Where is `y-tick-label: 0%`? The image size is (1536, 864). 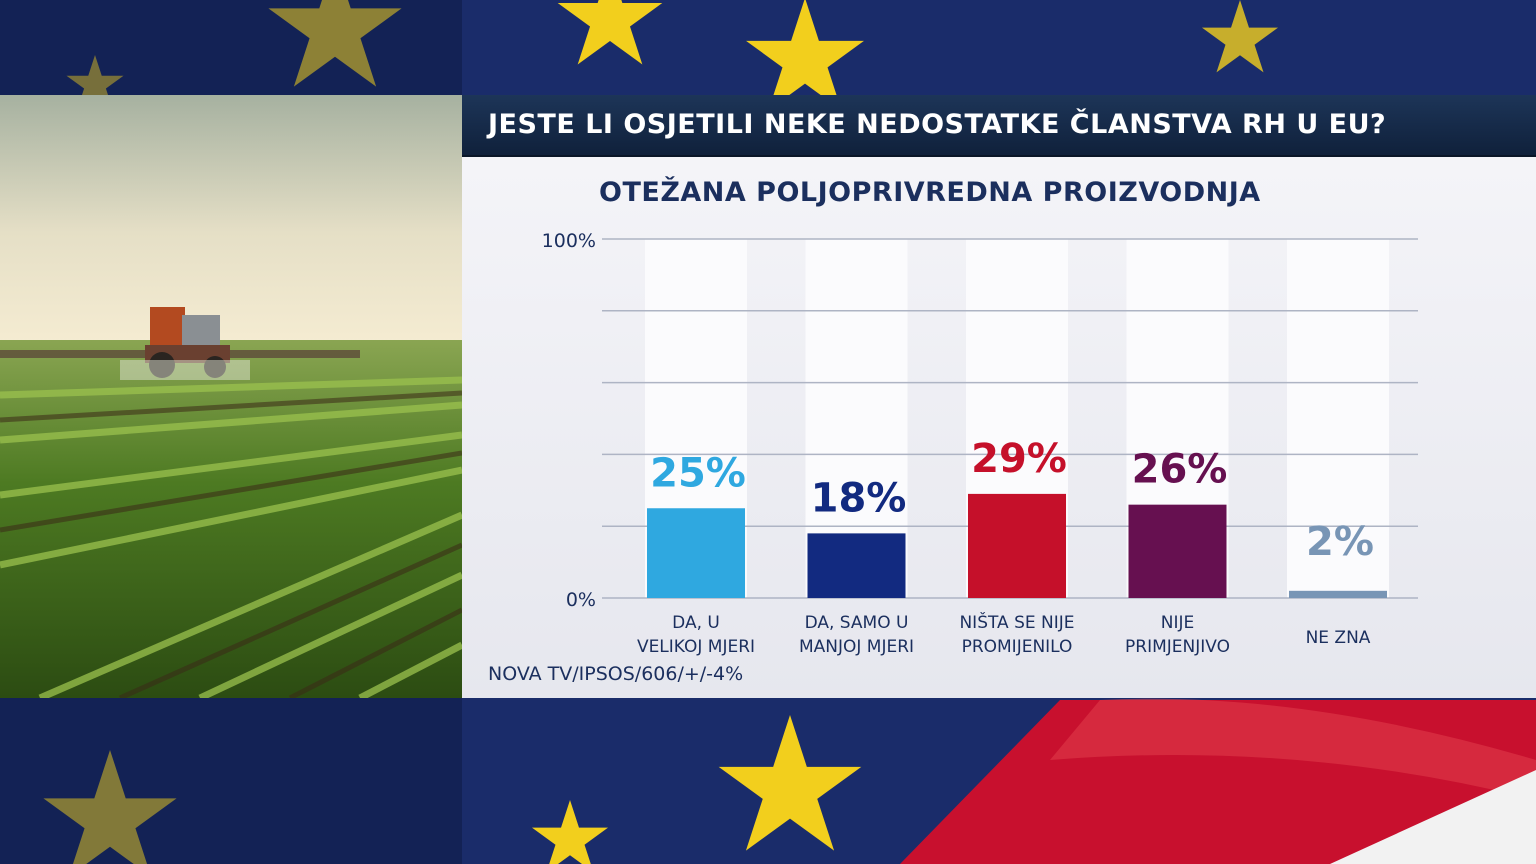
y-tick-label: 0% is located at coordinates (581, 600).